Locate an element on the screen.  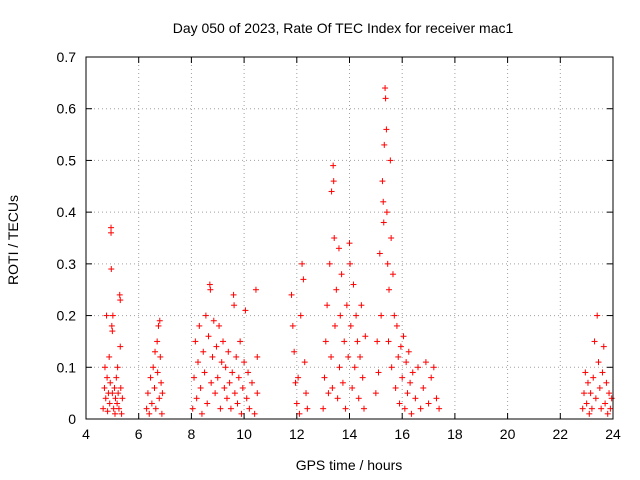
y-tick-label: 0.6 is located at coordinates (67, 109).